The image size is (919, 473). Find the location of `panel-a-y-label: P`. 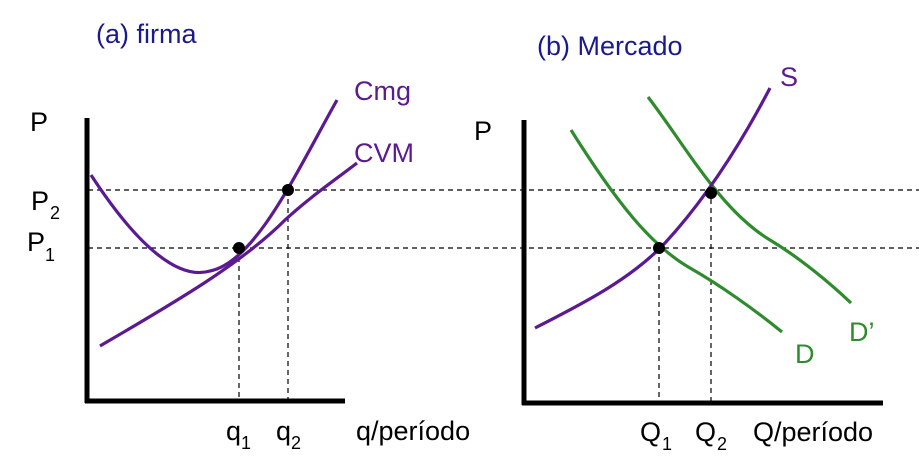

panel-a-y-label: P is located at coordinates (39, 122).